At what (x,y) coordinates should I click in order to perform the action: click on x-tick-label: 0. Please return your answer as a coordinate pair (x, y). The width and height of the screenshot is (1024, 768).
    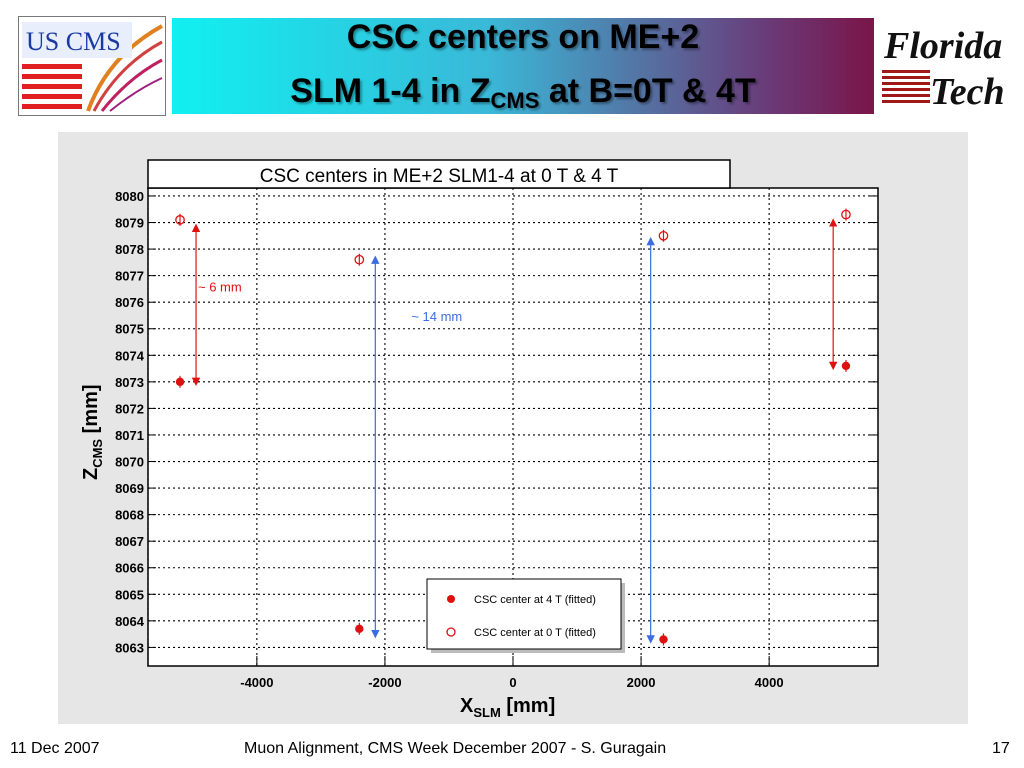
    Looking at the image, I should click on (512, 682).